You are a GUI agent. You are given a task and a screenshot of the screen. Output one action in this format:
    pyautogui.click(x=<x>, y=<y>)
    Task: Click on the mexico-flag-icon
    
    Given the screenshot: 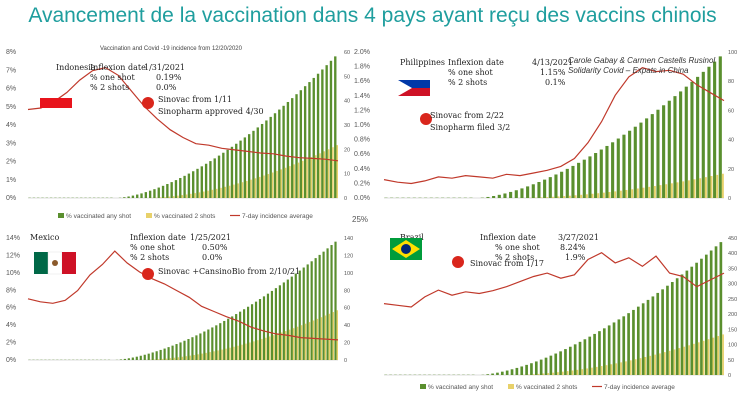 What is the action you would take?
    pyautogui.click(x=55, y=263)
    